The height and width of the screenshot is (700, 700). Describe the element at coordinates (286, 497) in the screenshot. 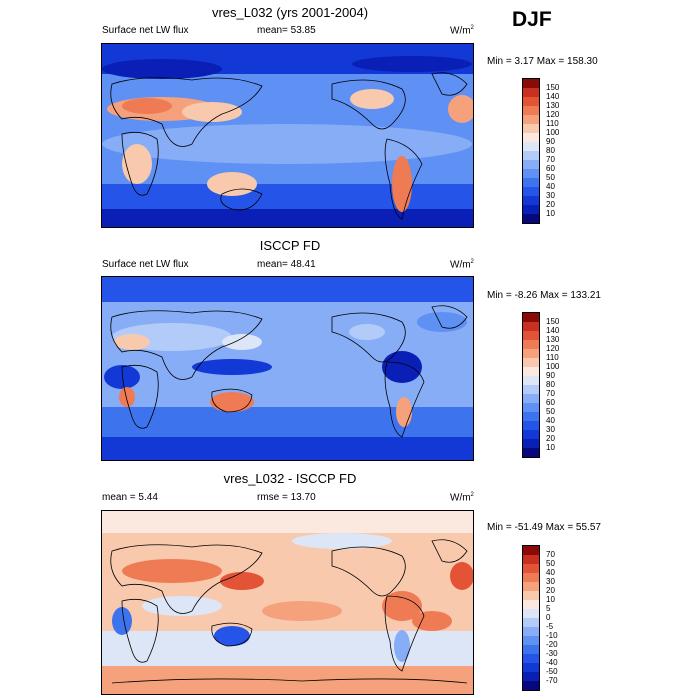

I see `panel-3-rmse: rmse = 13.70` at that location.